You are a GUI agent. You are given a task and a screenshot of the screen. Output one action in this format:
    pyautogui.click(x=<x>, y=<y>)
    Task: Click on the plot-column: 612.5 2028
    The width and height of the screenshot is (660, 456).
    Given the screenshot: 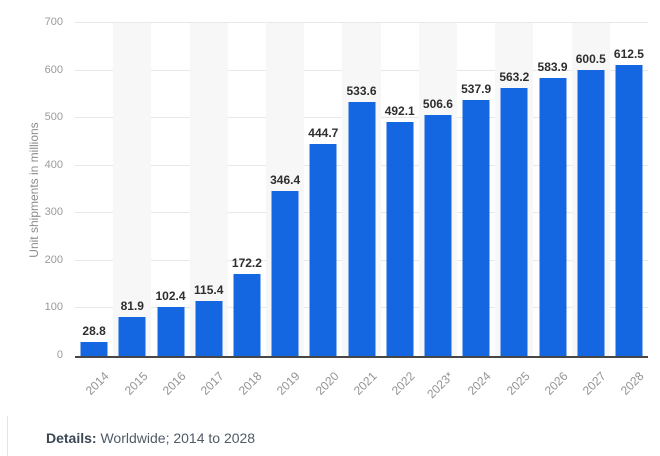 What is the action you would take?
    pyautogui.click(x=629, y=210)
    